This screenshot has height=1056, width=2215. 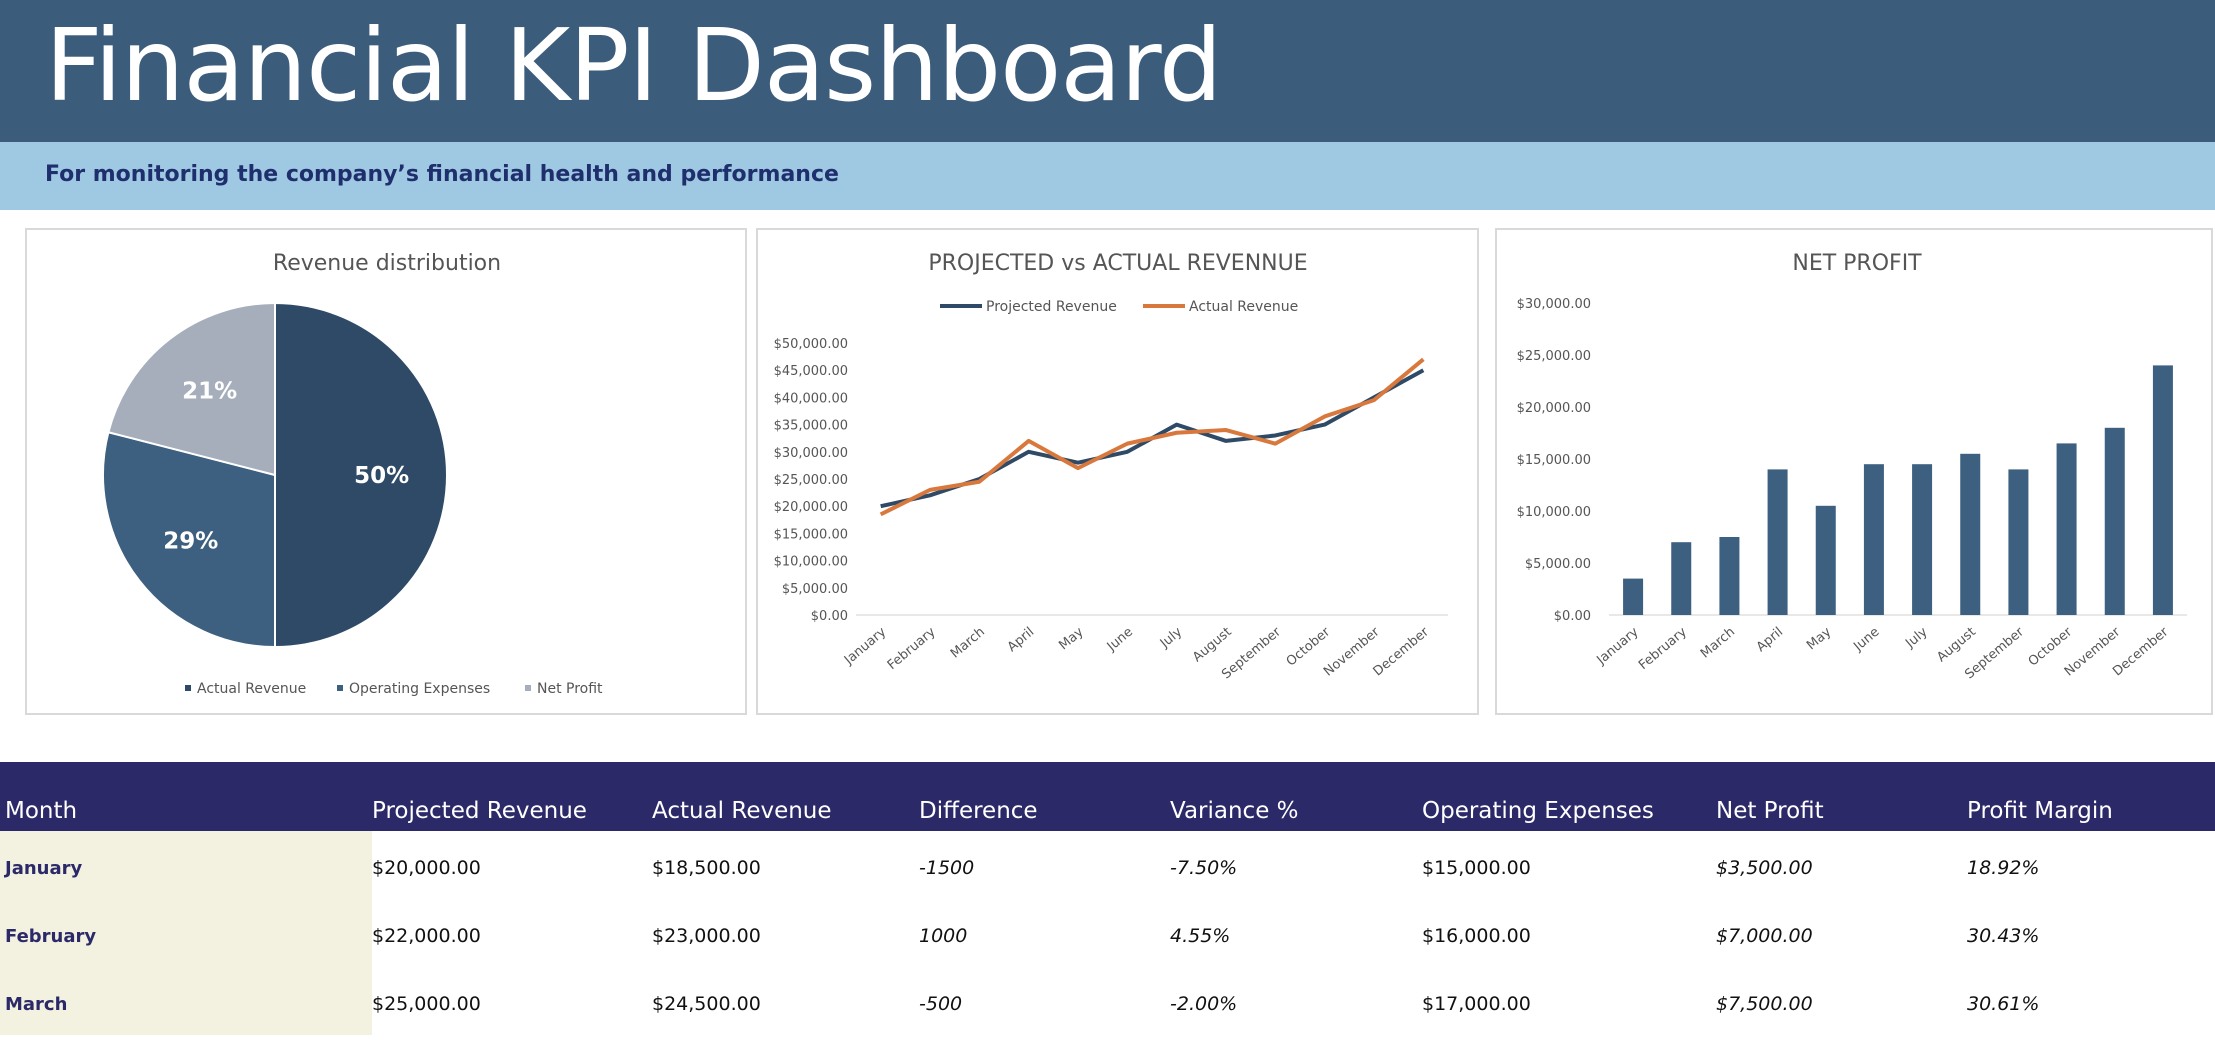 What do you see at coordinates (811, 398) in the screenshot?
I see `y-tick-label: $40,000.00` at bounding box center [811, 398].